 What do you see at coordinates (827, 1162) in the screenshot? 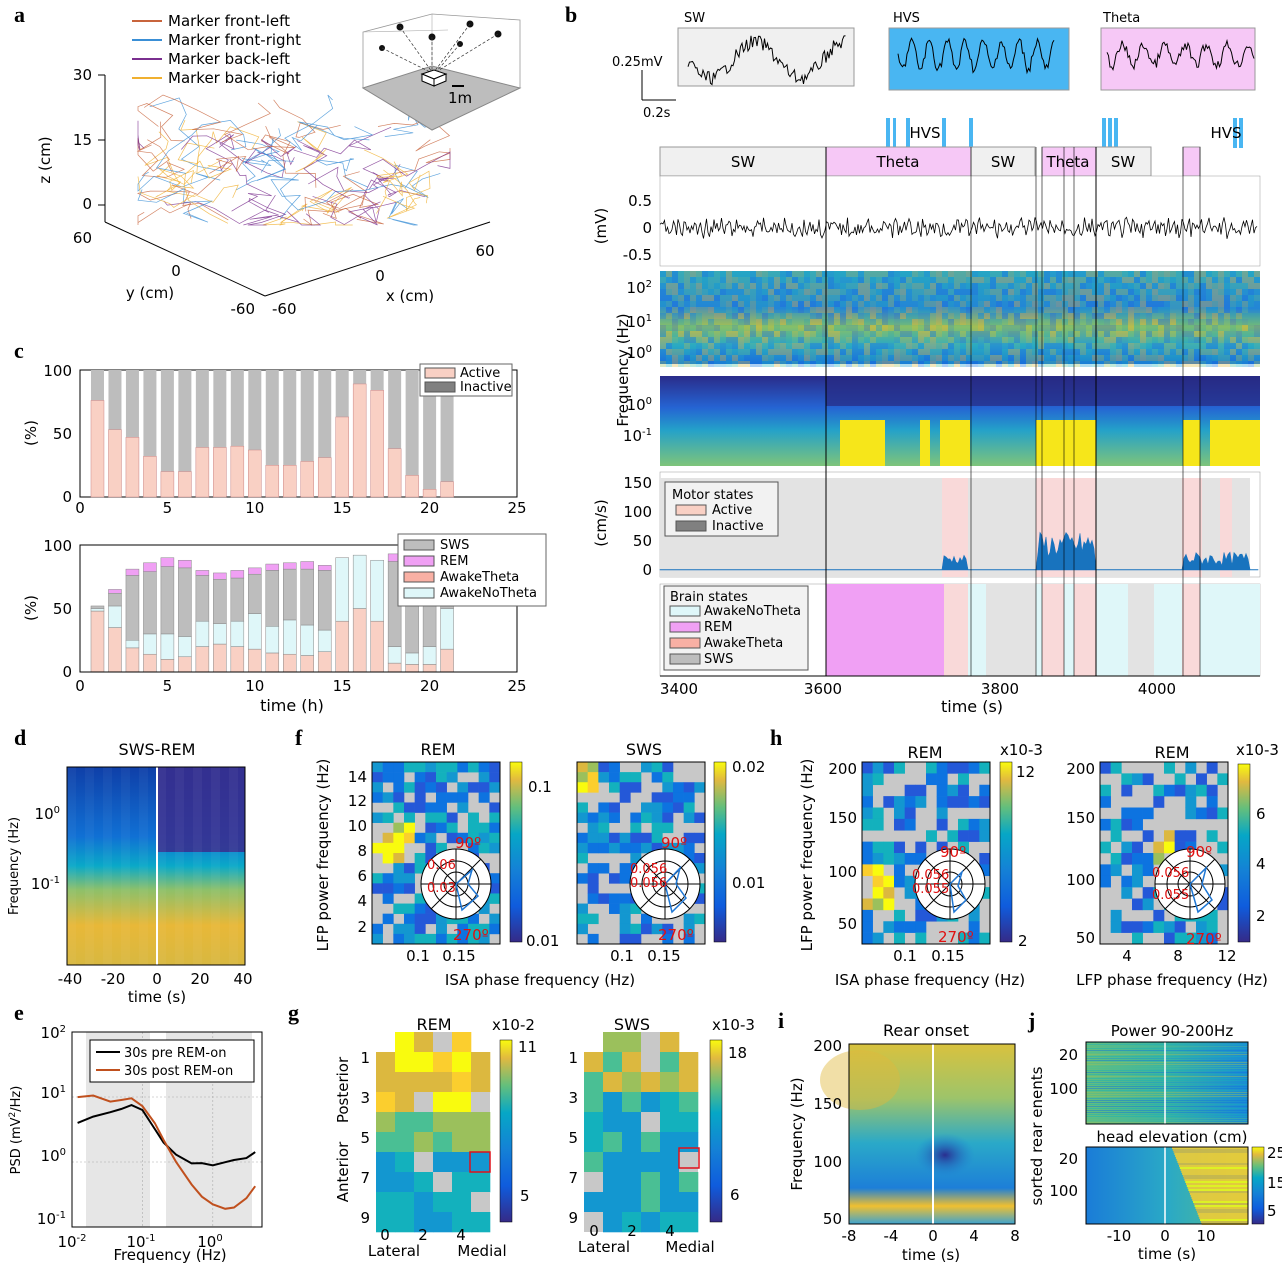
I see `i-ytick-100: 100` at bounding box center [827, 1162].